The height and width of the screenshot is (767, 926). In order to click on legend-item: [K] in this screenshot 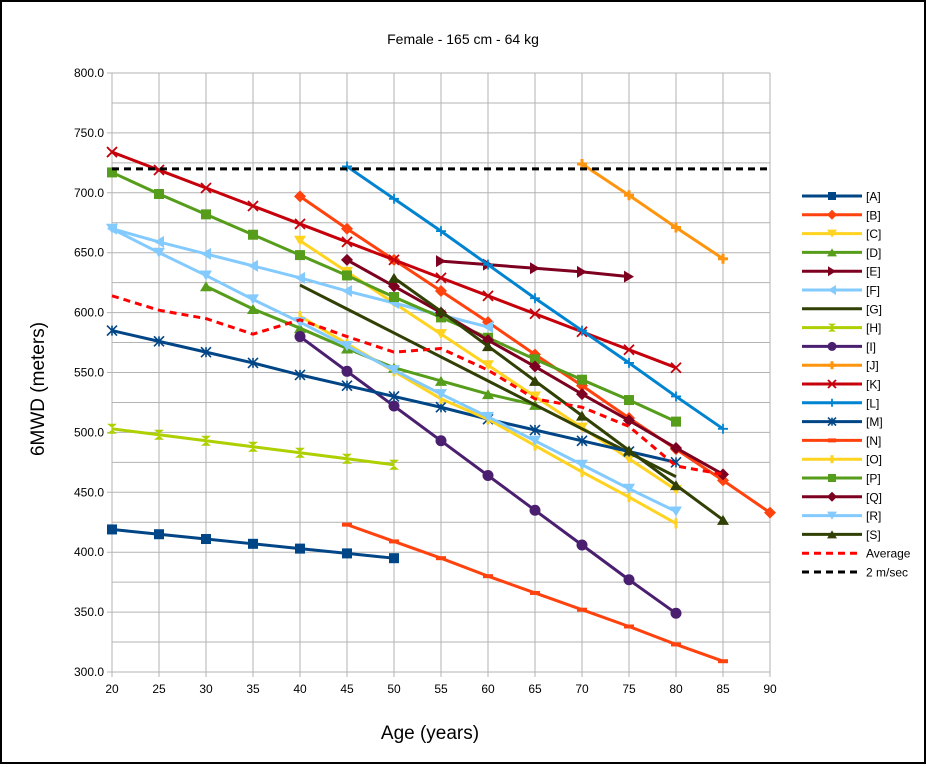, I will do `click(841, 385)`.